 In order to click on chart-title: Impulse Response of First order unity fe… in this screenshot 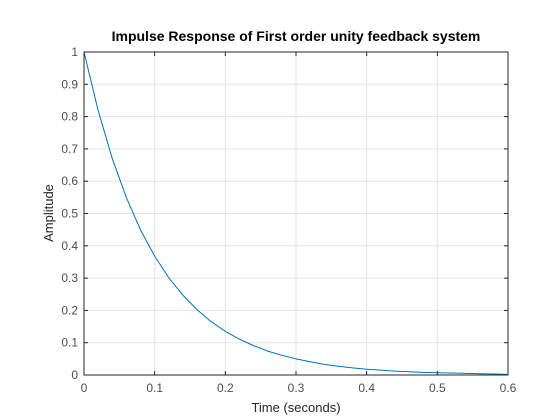, I will do `click(296, 36)`.